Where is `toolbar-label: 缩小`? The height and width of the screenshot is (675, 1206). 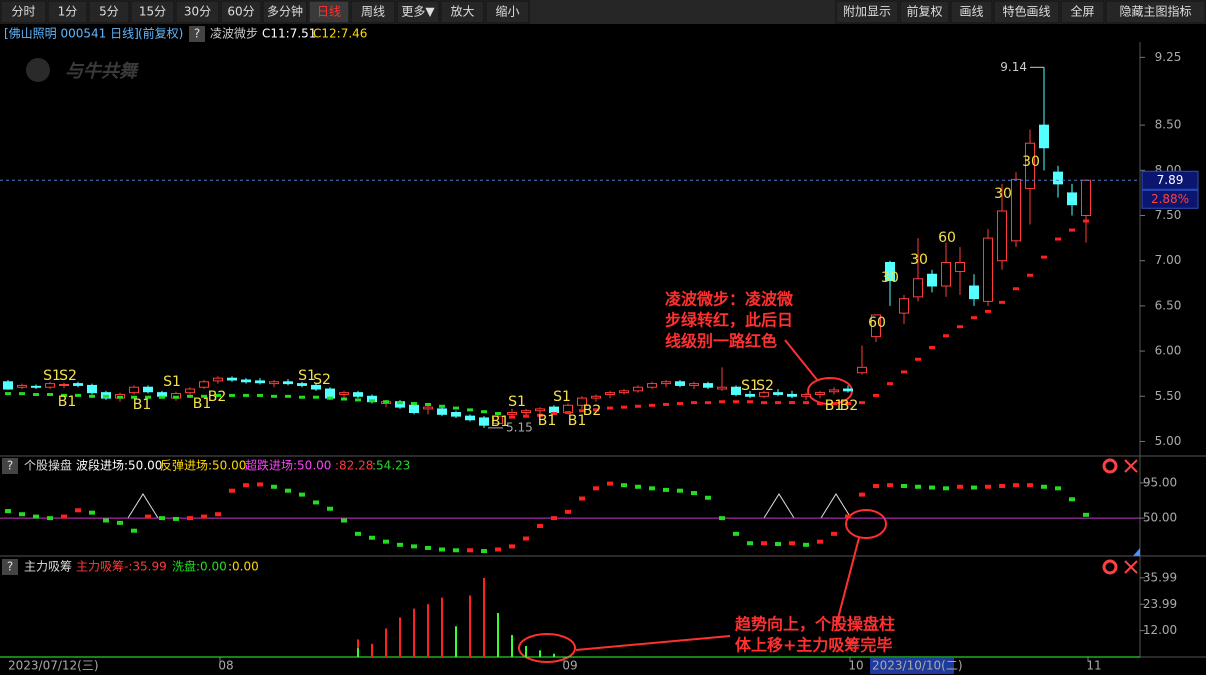 toolbar-label: 缩小 is located at coordinates (507, 11).